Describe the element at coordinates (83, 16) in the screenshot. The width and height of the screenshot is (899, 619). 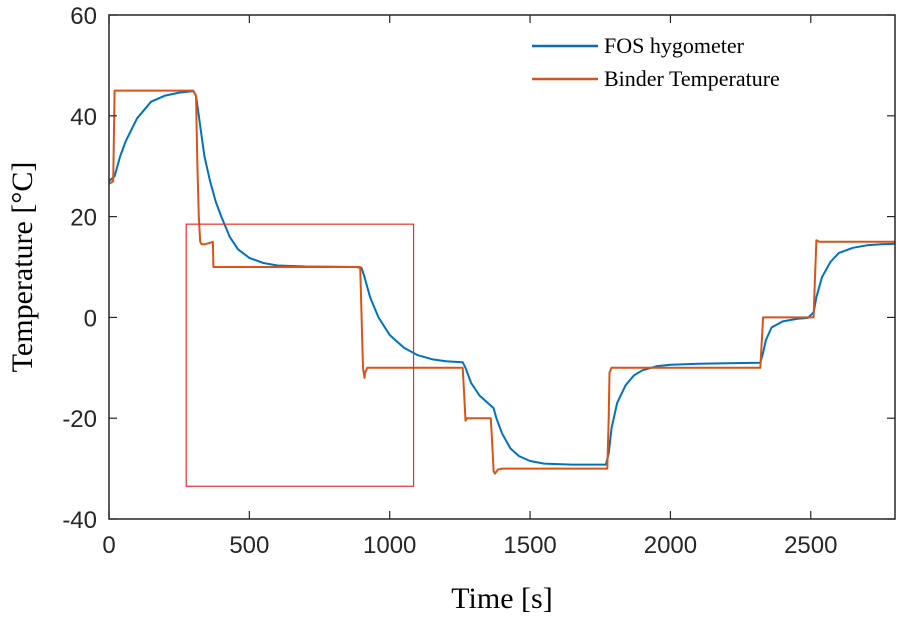
I see `y-tick-label: 60` at that location.